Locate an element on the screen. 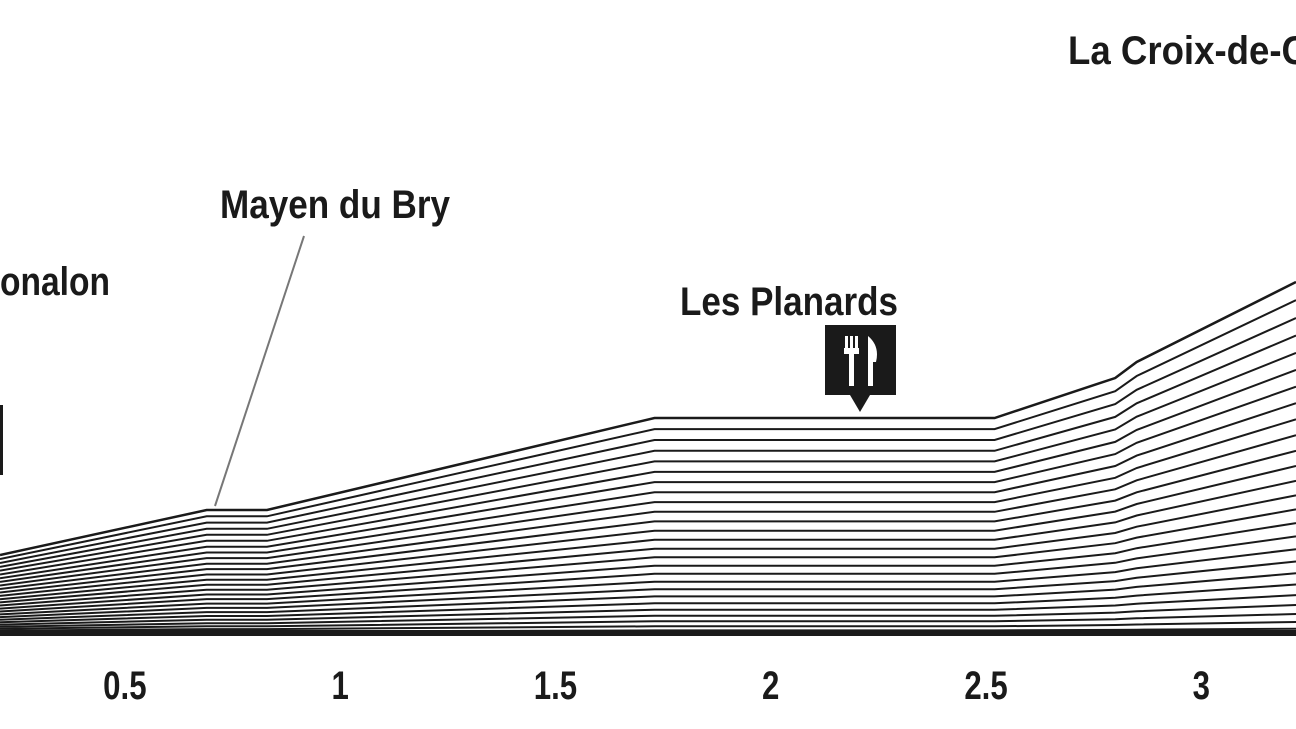 Image resolution: width=1296 pixels, height=729 pixels. x-tick-label: 0.5 is located at coordinates (124, 685).